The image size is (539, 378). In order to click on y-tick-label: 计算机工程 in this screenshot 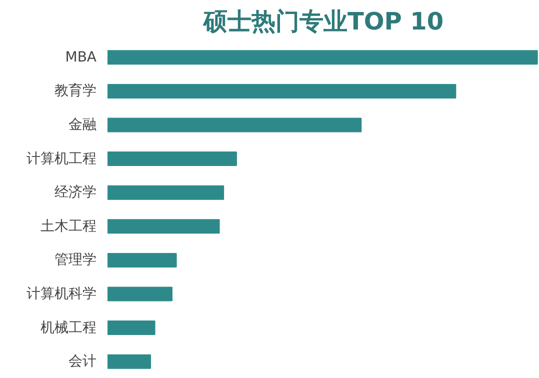, I will do `click(61, 158)`.